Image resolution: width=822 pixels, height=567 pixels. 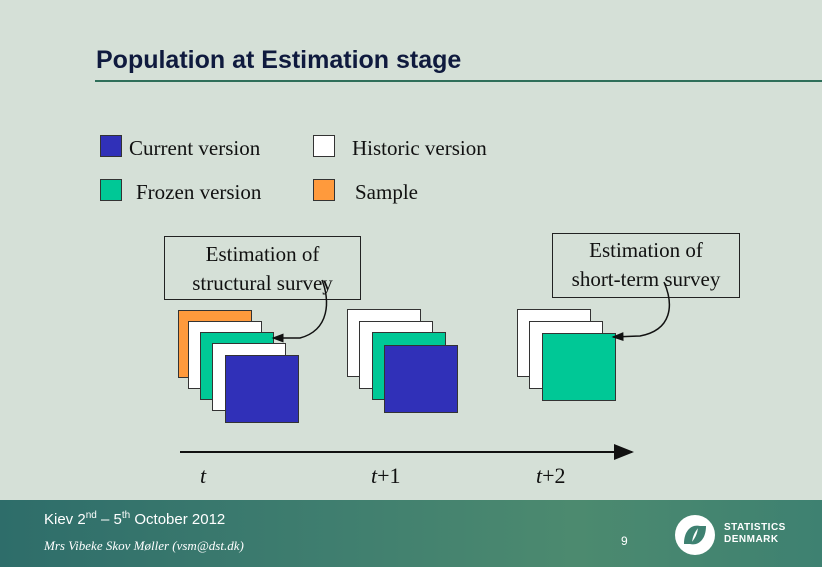 What do you see at coordinates (111, 146) in the screenshot?
I see `legend-swatch-current` at bounding box center [111, 146].